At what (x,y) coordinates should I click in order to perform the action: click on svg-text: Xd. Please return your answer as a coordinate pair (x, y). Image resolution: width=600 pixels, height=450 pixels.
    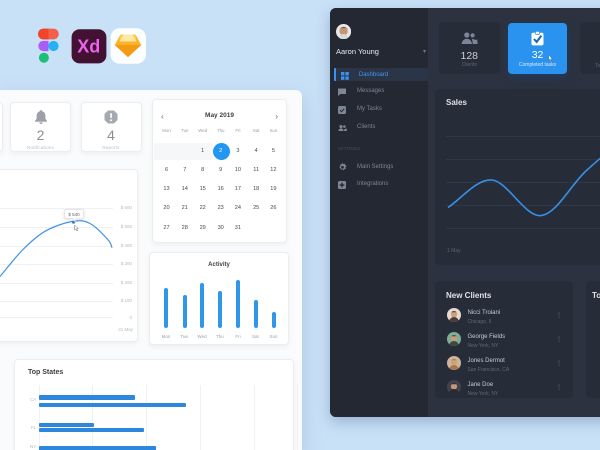
    Looking at the image, I should click on (88, 47).